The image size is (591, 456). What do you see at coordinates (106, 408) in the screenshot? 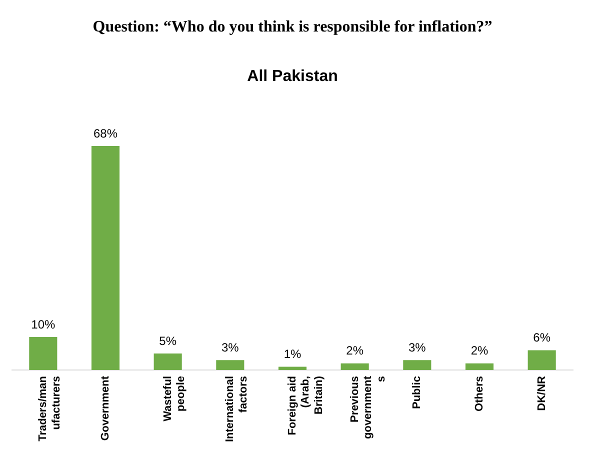
I see `x-tick-label: Government` at bounding box center [106, 408].